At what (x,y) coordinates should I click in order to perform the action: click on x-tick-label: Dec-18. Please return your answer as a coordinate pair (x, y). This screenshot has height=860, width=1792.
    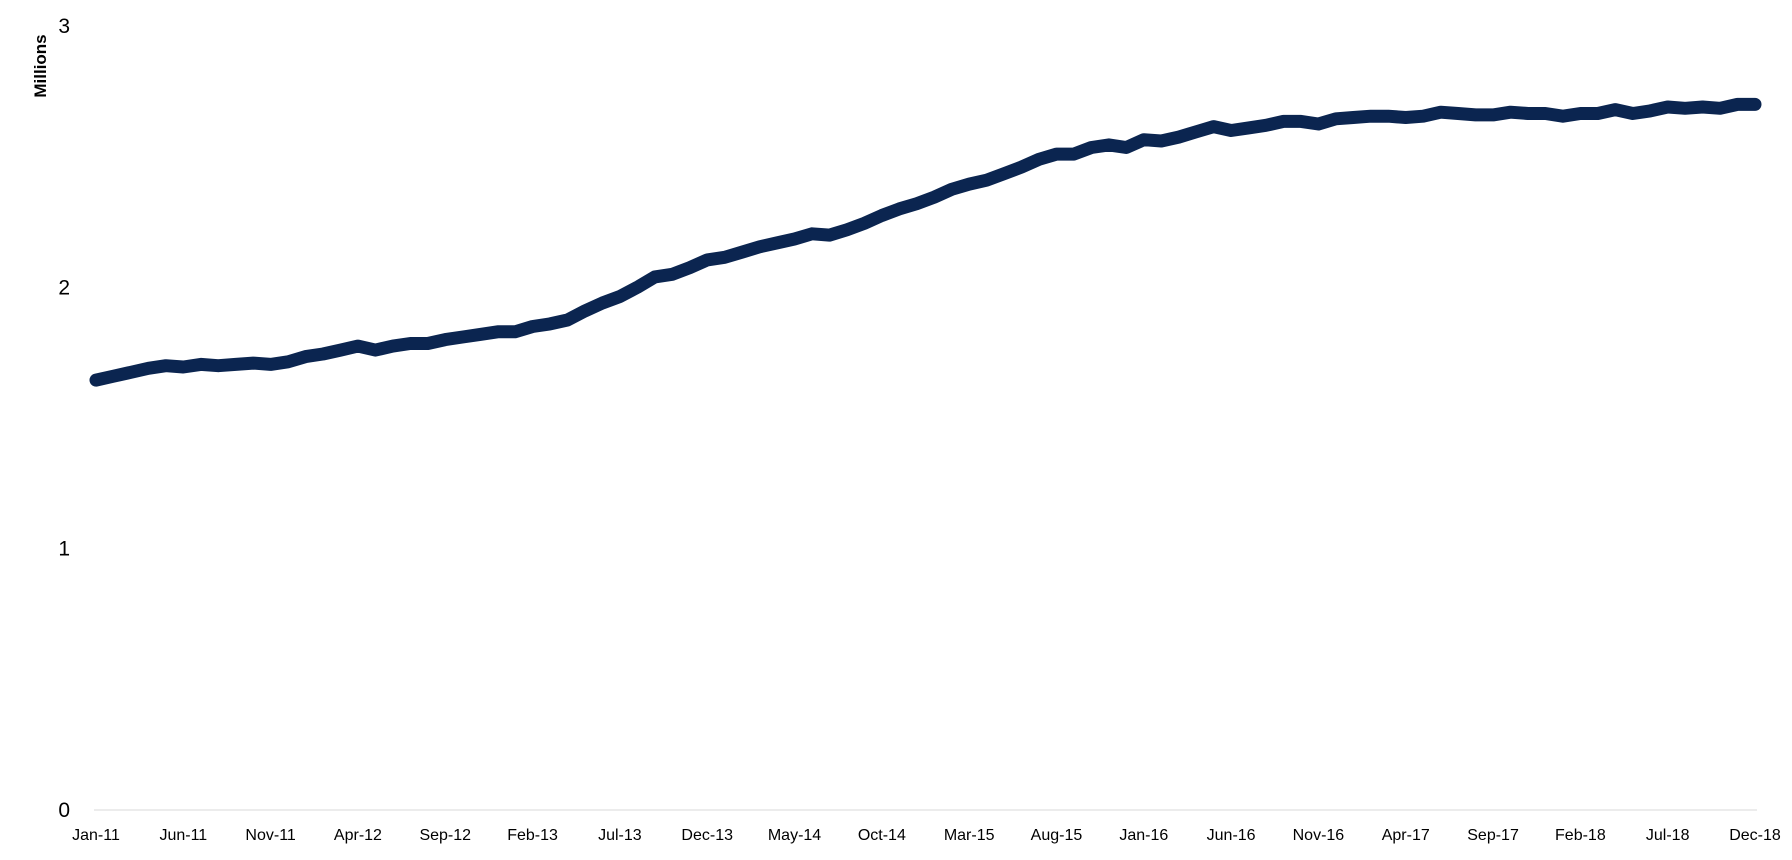
    Looking at the image, I should click on (1755, 835).